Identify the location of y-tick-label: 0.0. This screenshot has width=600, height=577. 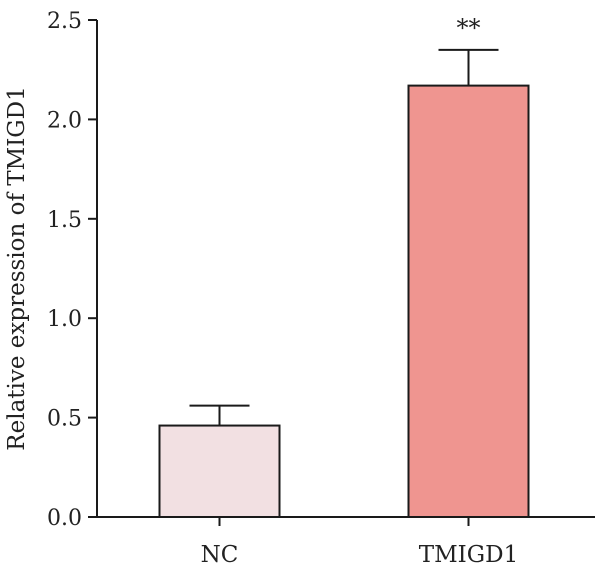
(64, 518).